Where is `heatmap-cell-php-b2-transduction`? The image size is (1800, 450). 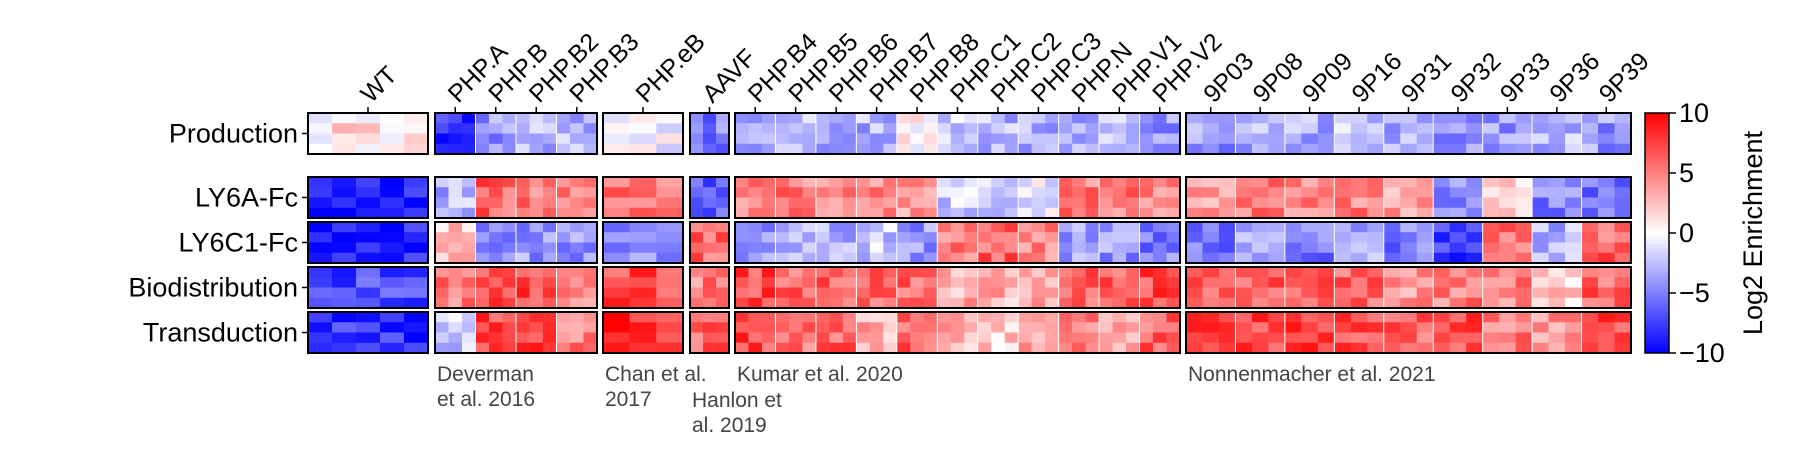
heatmap-cell-php-b2-transduction is located at coordinates (523, 338).